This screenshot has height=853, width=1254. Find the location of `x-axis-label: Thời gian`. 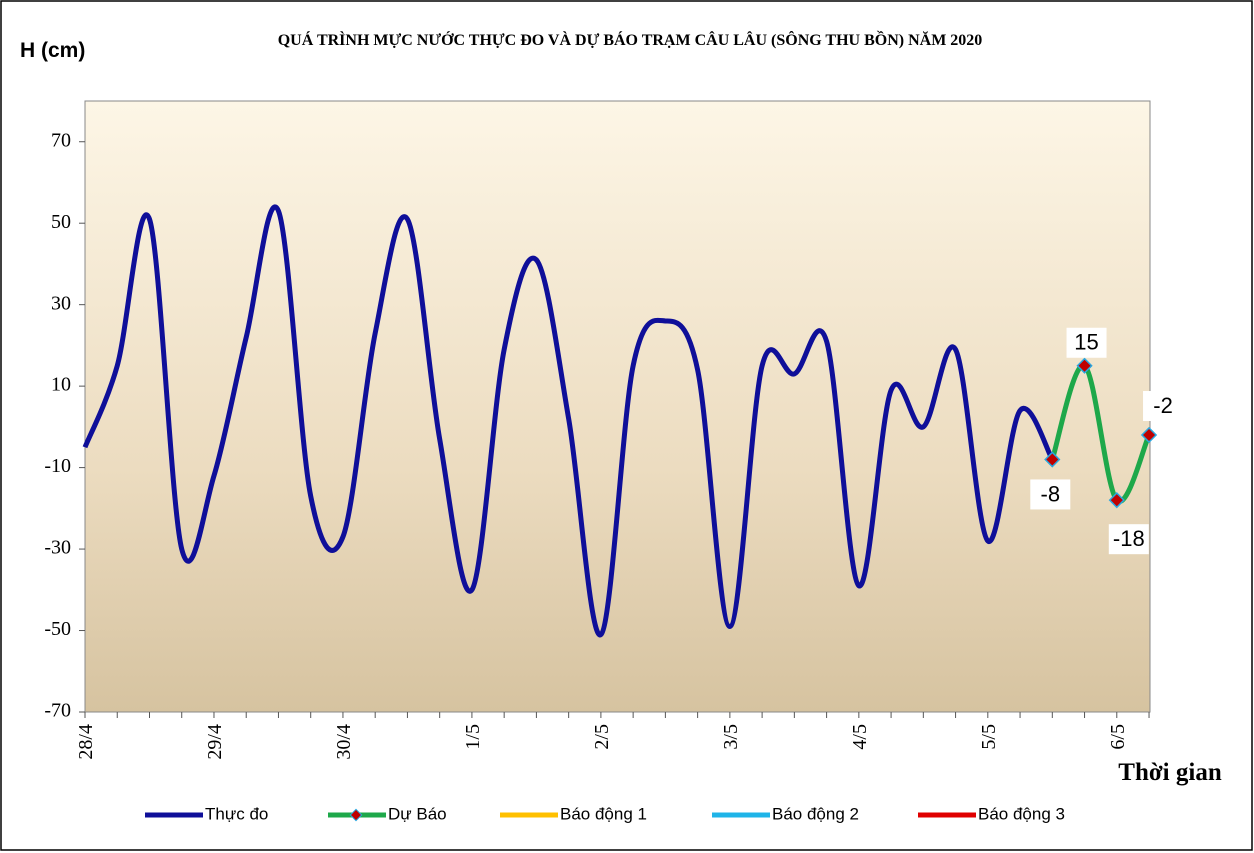

x-axis-label: Thời gian is located at coordinates (1170, 772).